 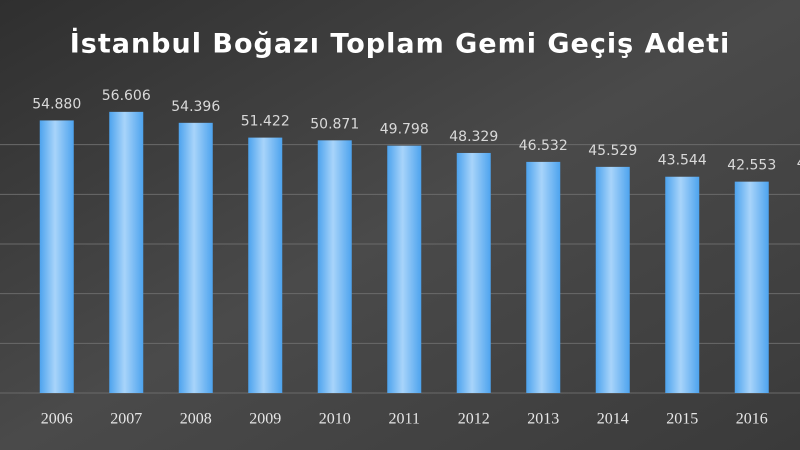 What do you see at coordinates (404, 130) in the screenshot?
I see `value-label: 49.798` at bounding box center [404, 130].